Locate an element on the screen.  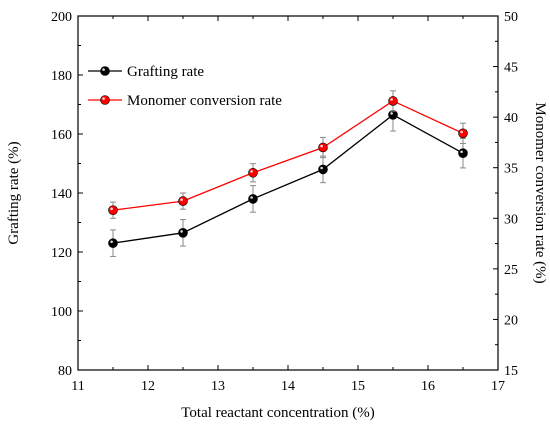
legend-label: Monomer conversion rate is located at coordinates (204, 101).